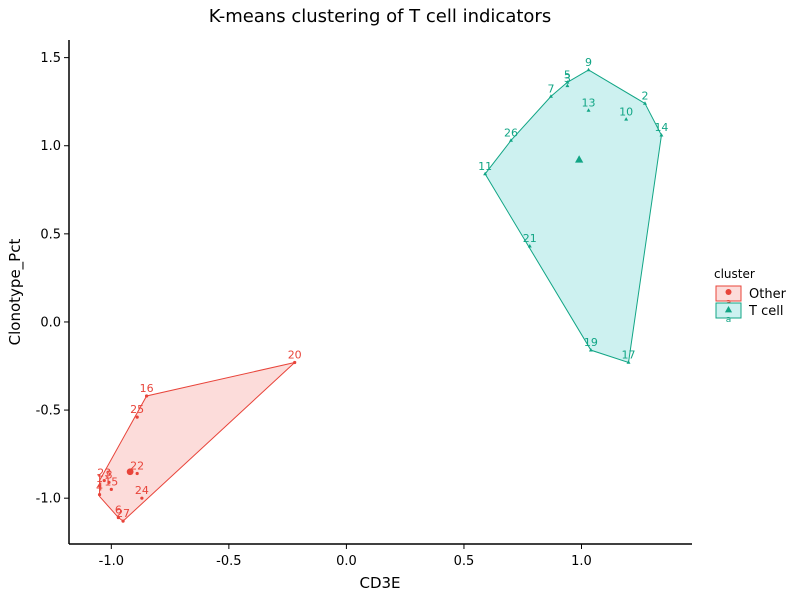 The image size is (800, 600). I want to click on point-label-t-cell-17: 17, so click(629, 354).